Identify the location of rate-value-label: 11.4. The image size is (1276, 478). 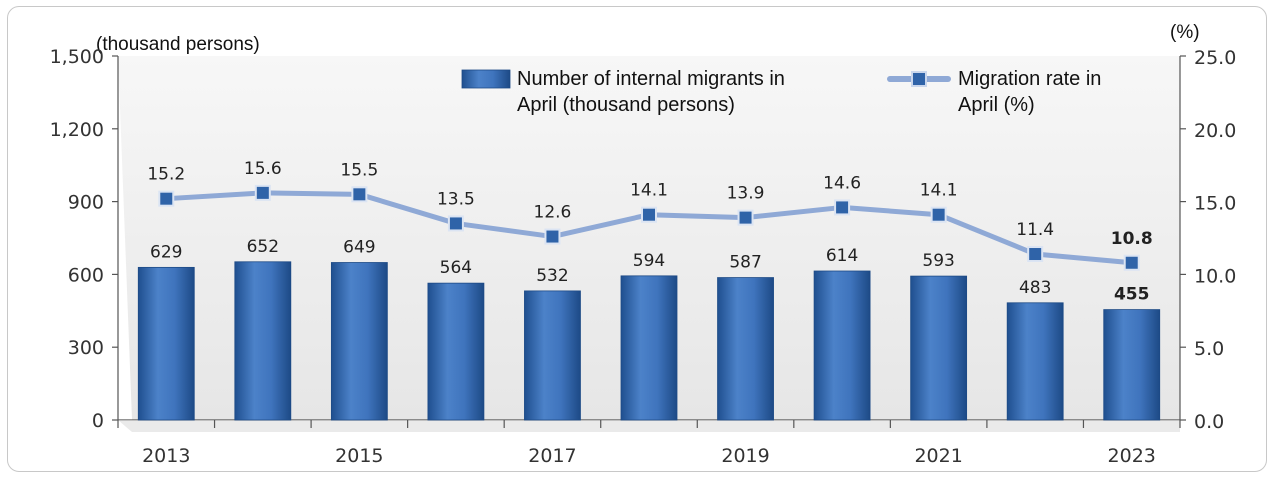
(1035, 230).